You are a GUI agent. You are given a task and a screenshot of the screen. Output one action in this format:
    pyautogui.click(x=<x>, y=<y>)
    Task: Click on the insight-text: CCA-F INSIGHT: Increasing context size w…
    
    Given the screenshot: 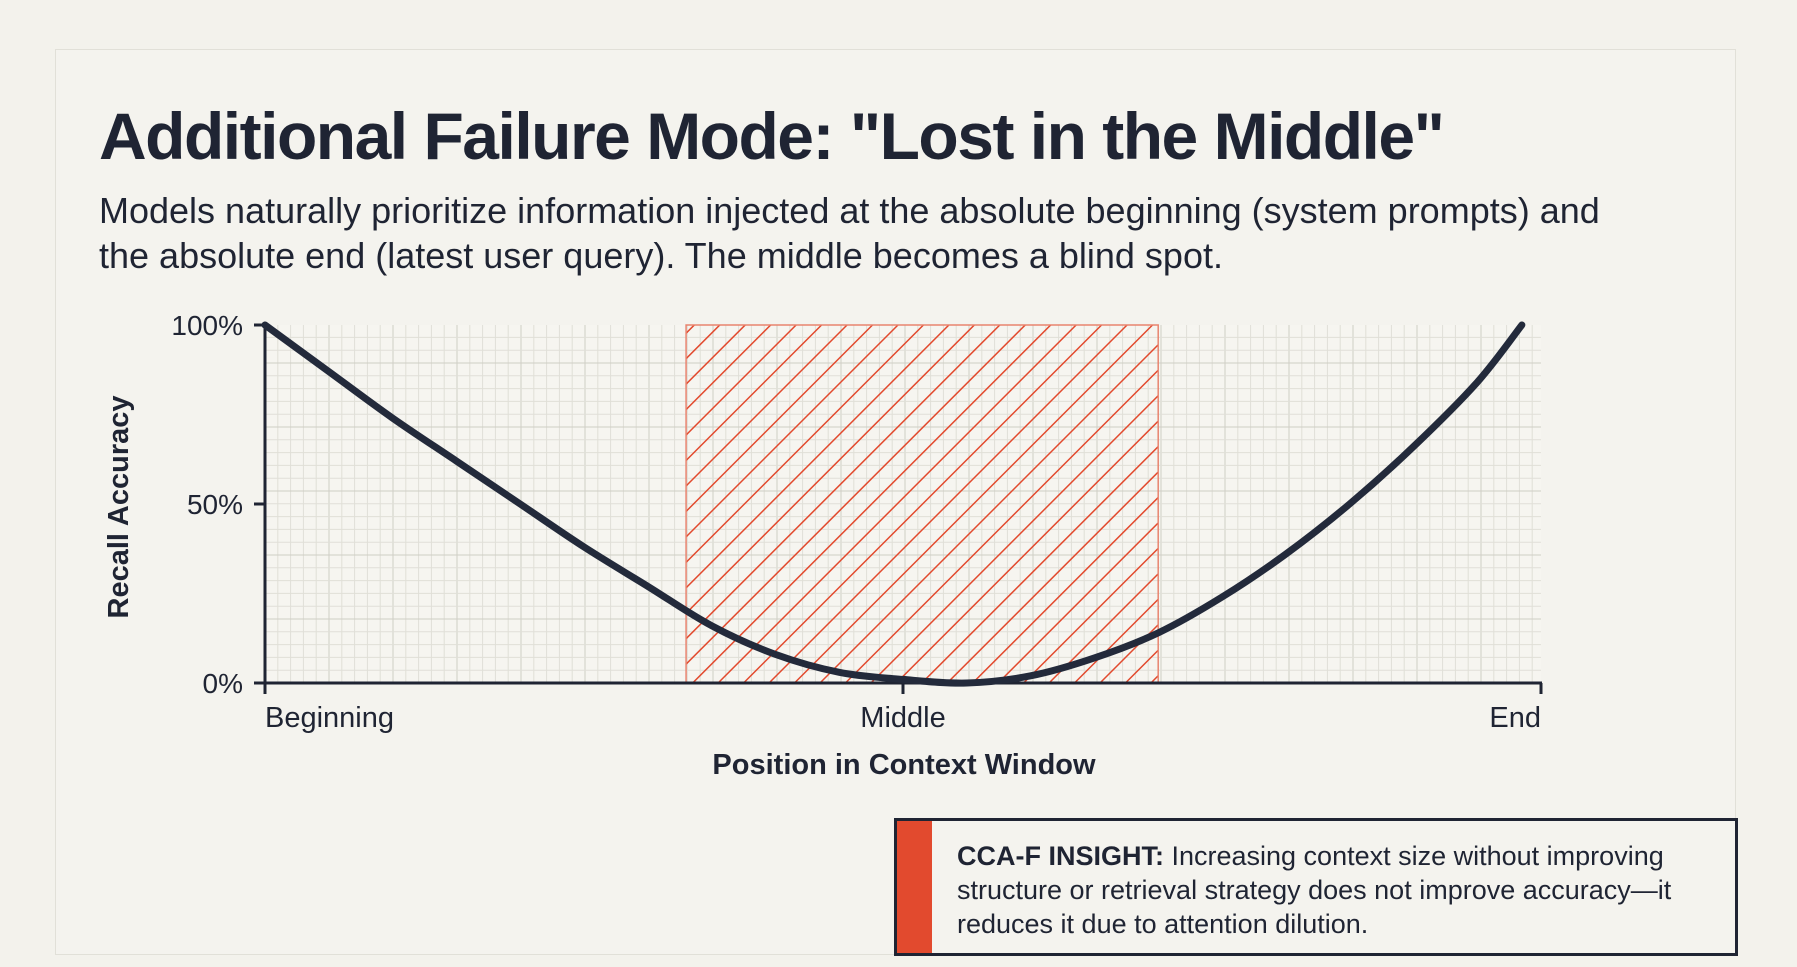 What is the action you would take?
    pyautogui.click(x=1339, y=890)
    